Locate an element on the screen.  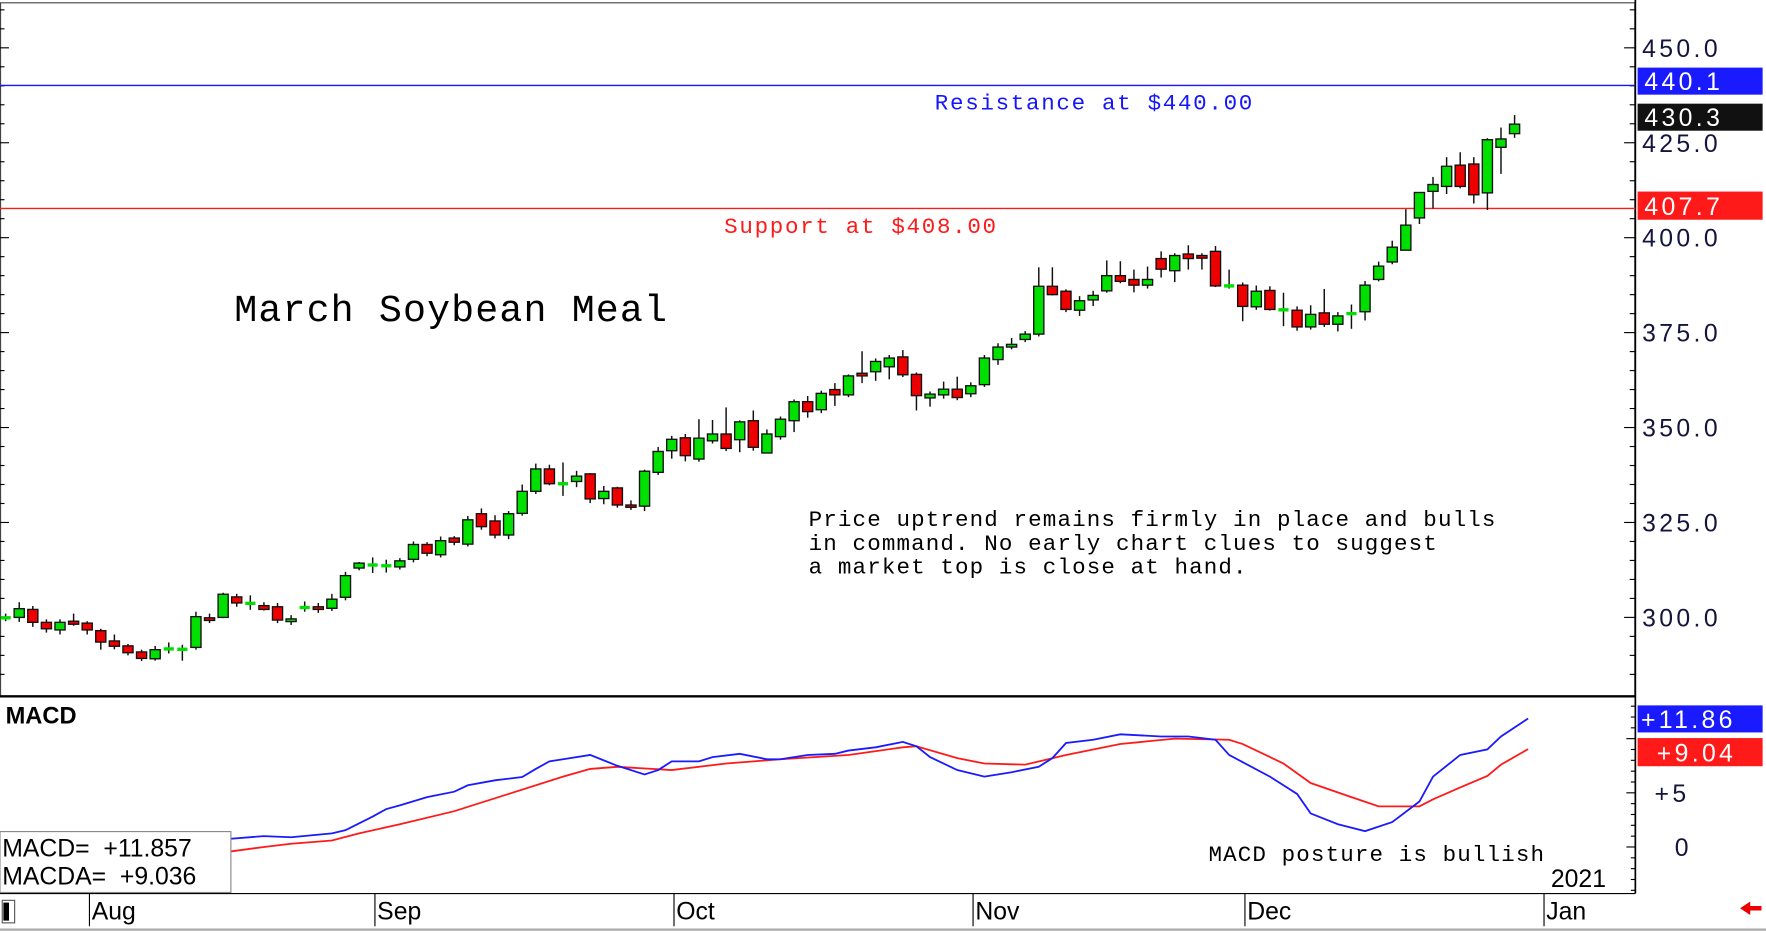
macd-tick-label: +5 is located at coordinates (1671, 794).